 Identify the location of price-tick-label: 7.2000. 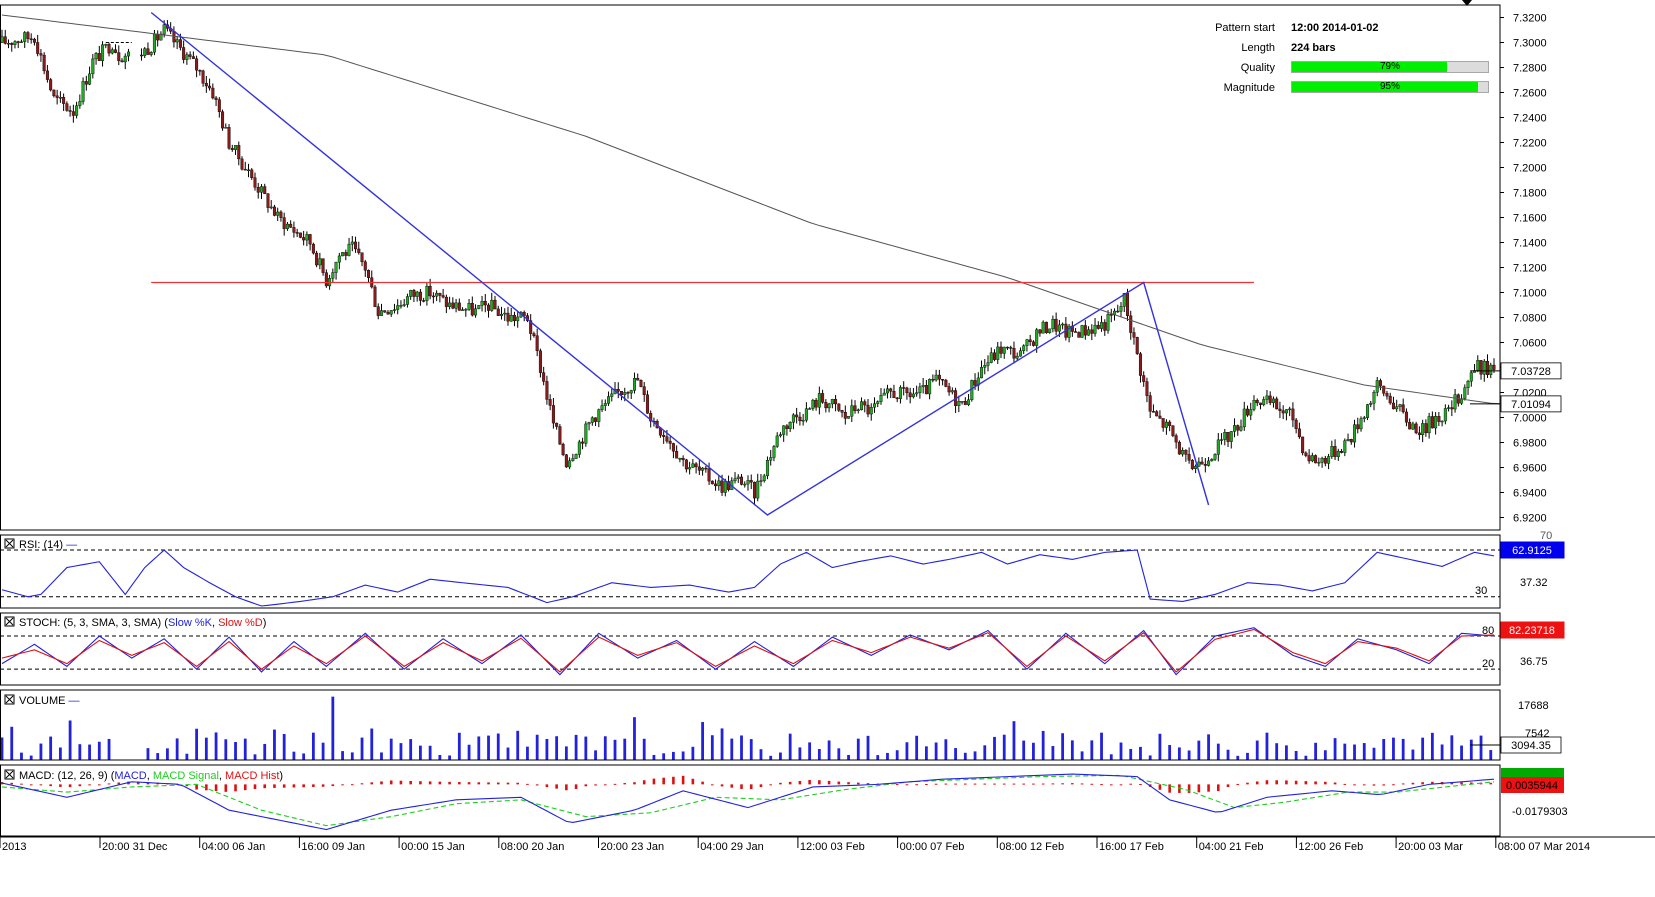
(1530, 169).